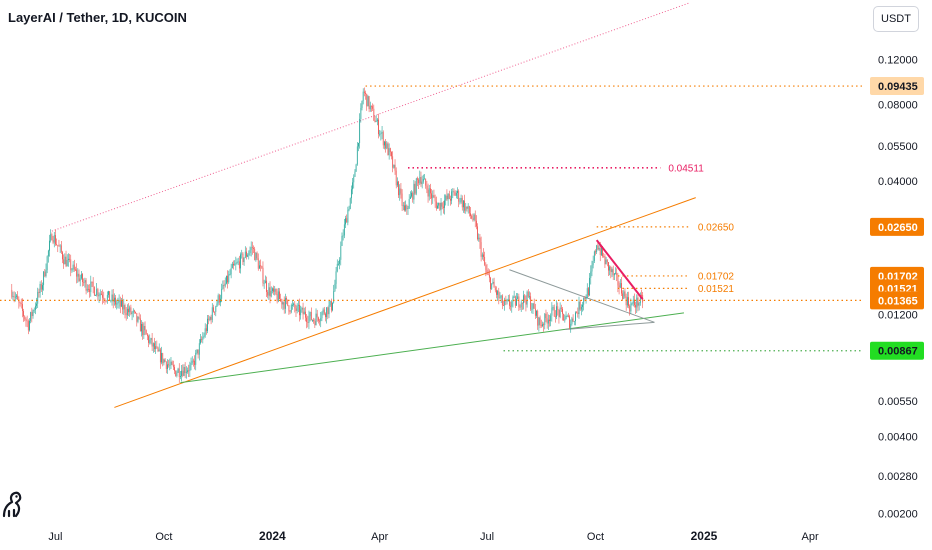  I want to click on trendline-gray-triangle-bottom, so click(609, 325).